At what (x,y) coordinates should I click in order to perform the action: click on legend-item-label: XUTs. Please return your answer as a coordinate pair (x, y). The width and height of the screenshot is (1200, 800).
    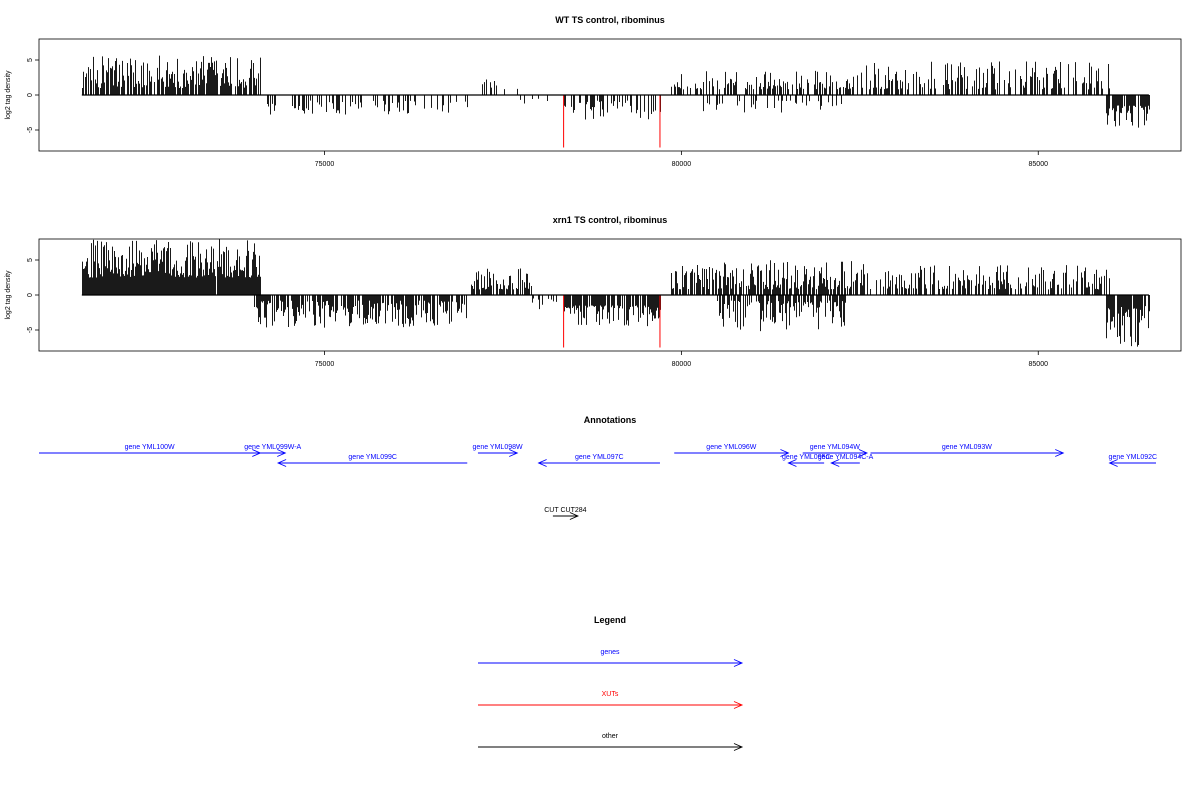
    Looking at the image, I should click on (610, 694).